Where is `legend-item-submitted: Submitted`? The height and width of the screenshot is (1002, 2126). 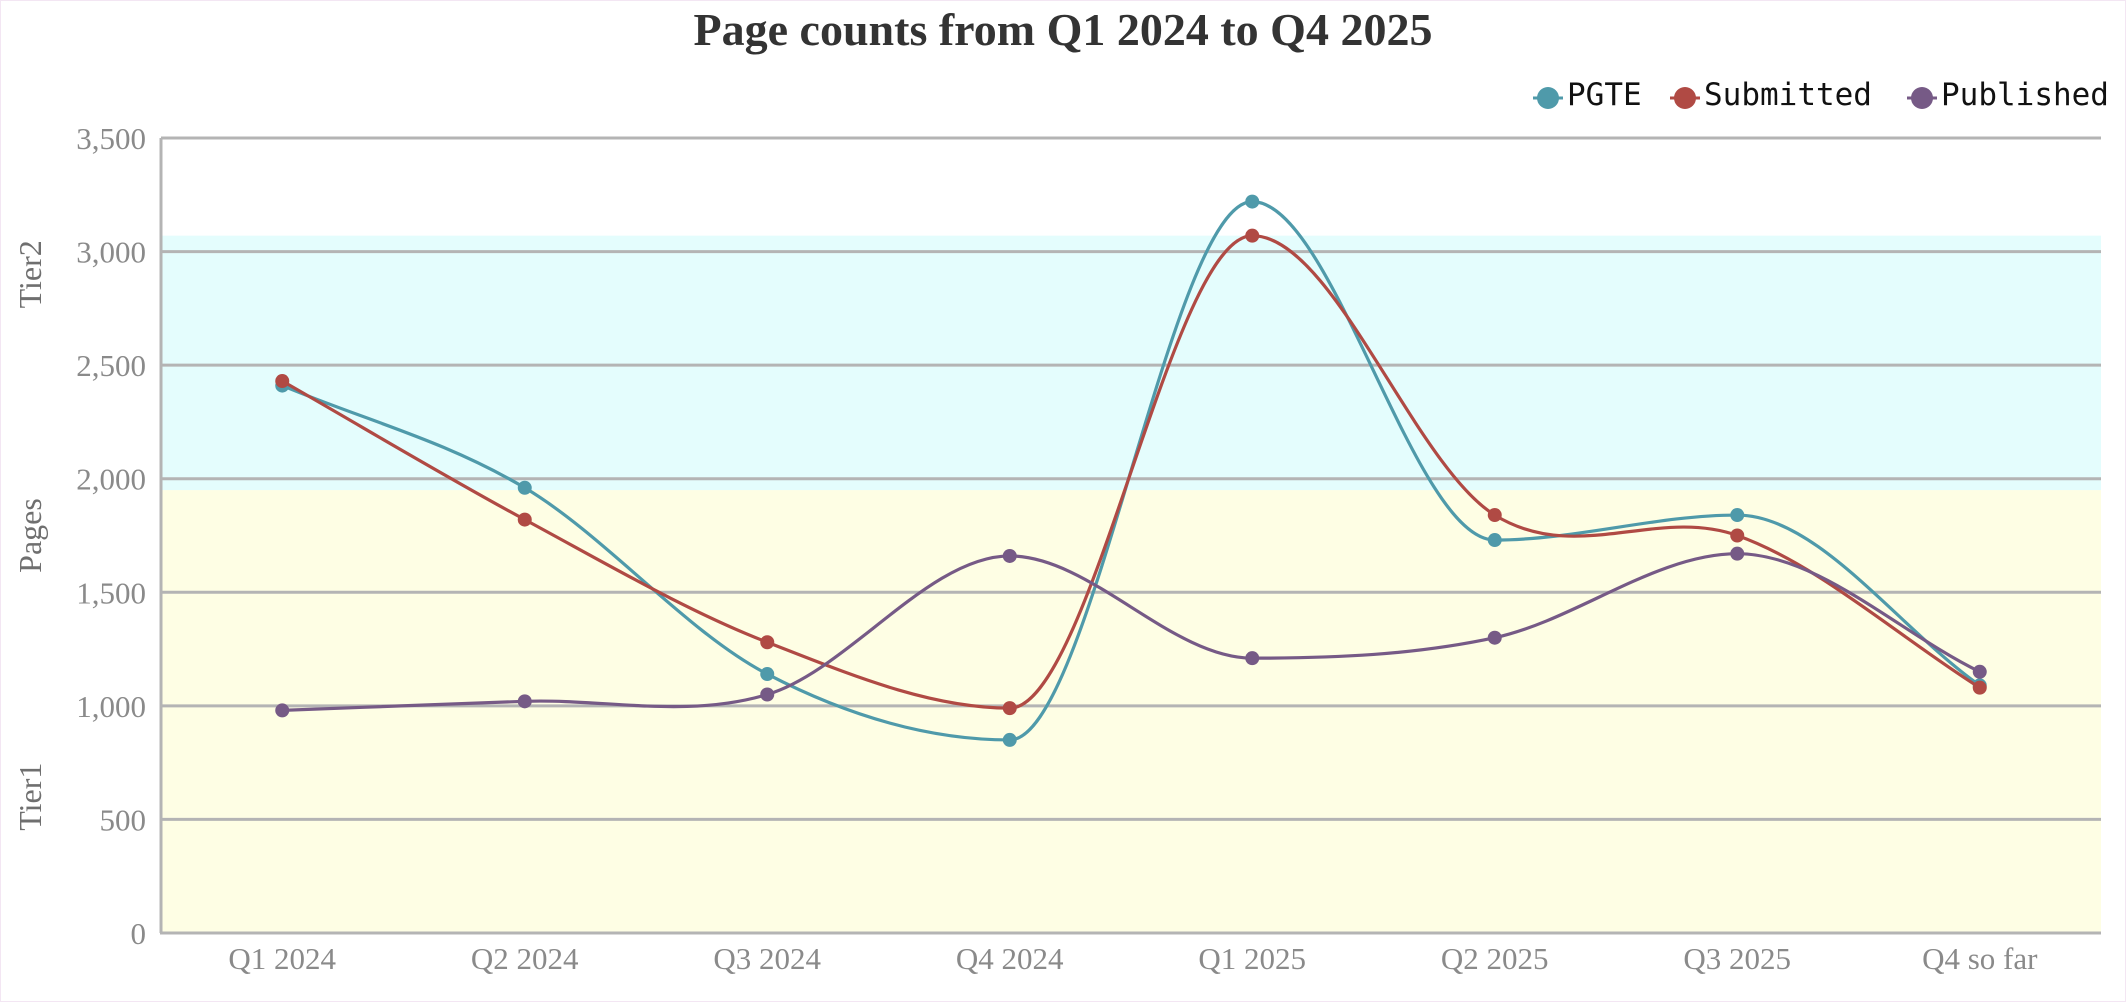 legend-item-submitted: Submitted is located at coordinates (1771, 95).